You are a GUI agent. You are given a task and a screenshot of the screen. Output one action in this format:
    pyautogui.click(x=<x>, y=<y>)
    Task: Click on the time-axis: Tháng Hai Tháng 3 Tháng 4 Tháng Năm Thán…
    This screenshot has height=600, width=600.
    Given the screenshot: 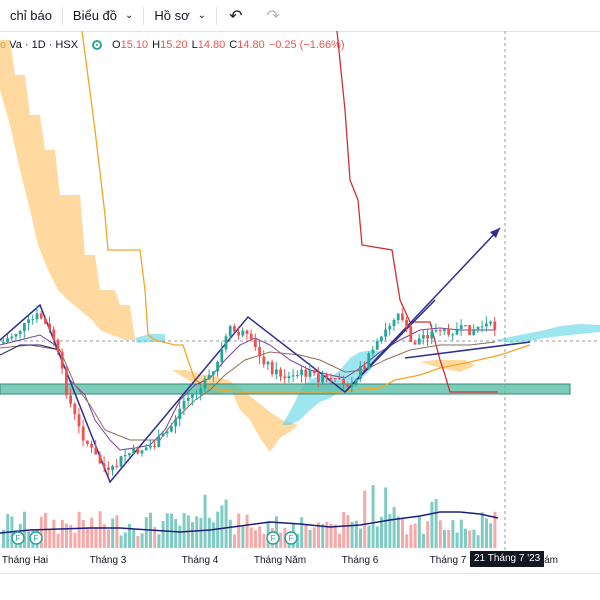 What is the action you would take?
    pyautogui.click(x=300, y=562)
    